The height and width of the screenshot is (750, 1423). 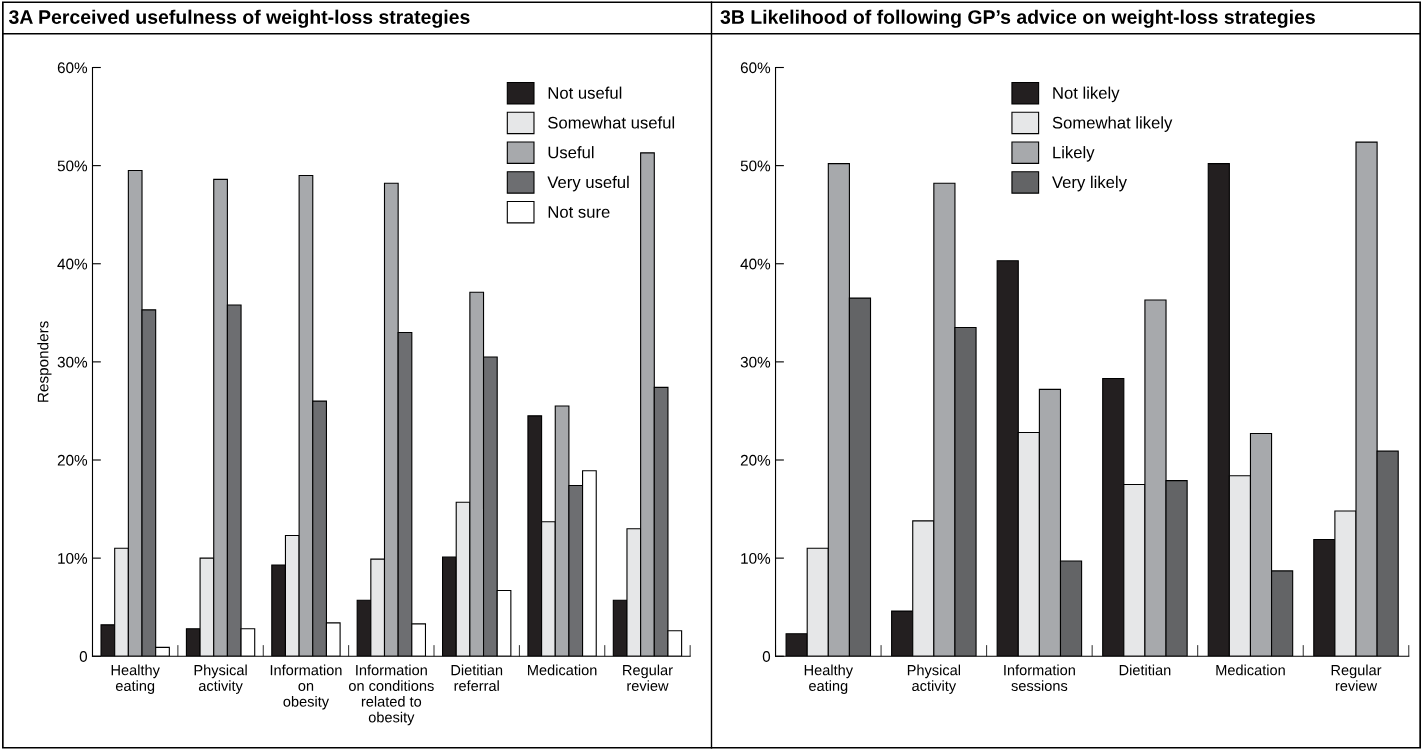 I want to click on x-tick-label: Information sessions, so click(x=1039, y=677).